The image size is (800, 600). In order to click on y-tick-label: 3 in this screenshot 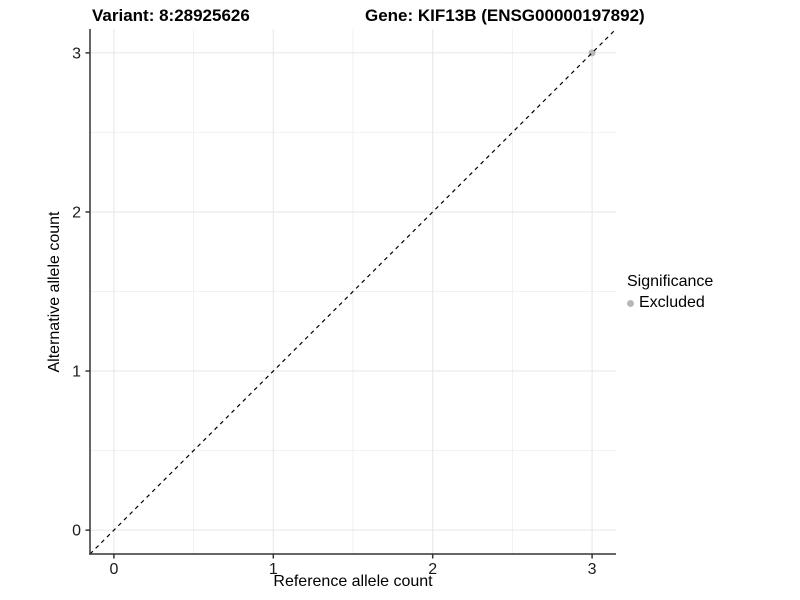, I will do `click(76, 53)`.